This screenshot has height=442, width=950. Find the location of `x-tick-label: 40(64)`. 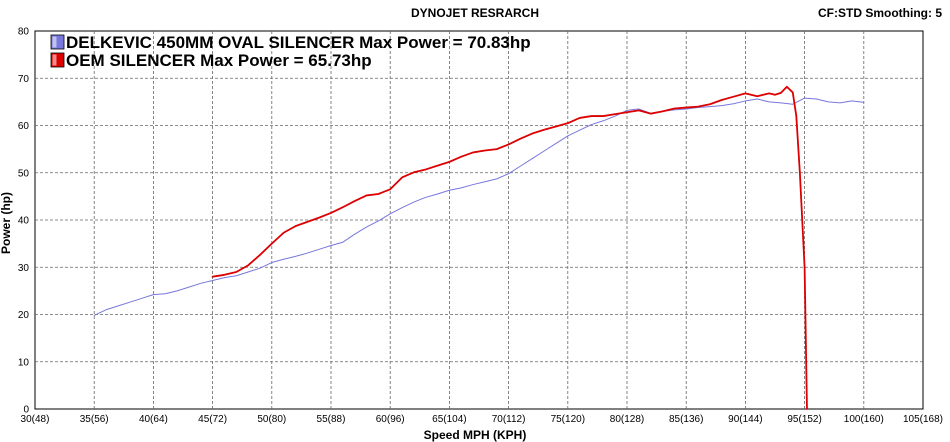

x-tick-label: 40(64) is located at coordinates (153, 419).